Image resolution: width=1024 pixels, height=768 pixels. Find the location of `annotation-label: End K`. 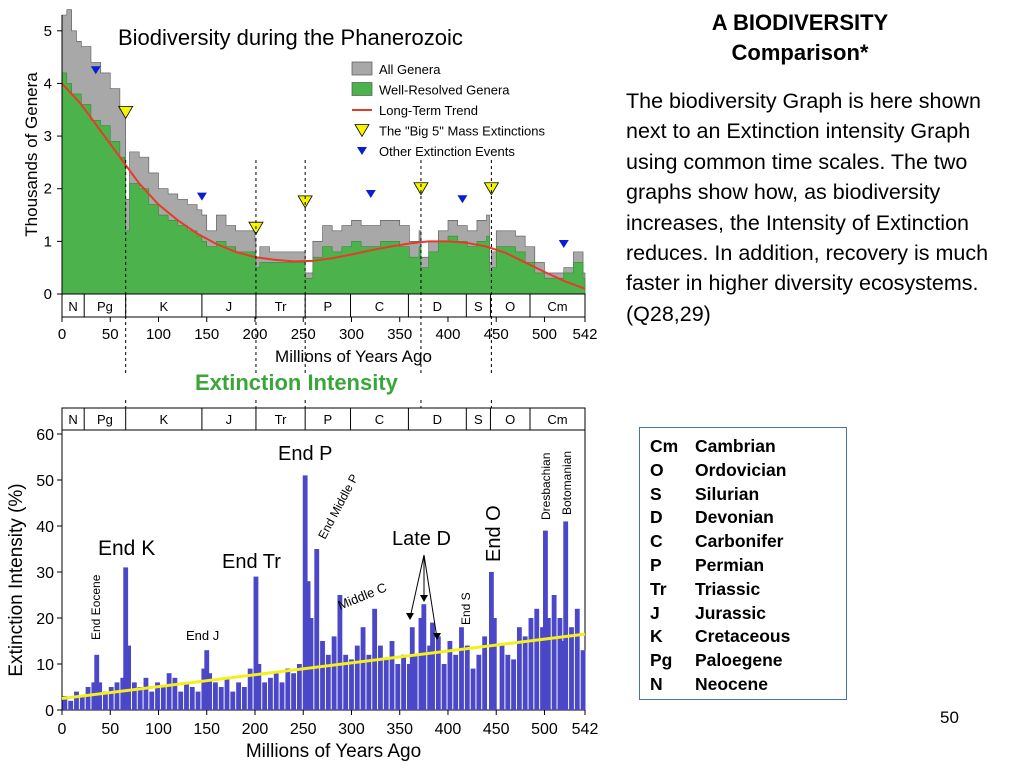

annotation-label: End K is located at coordinates (126, 548).